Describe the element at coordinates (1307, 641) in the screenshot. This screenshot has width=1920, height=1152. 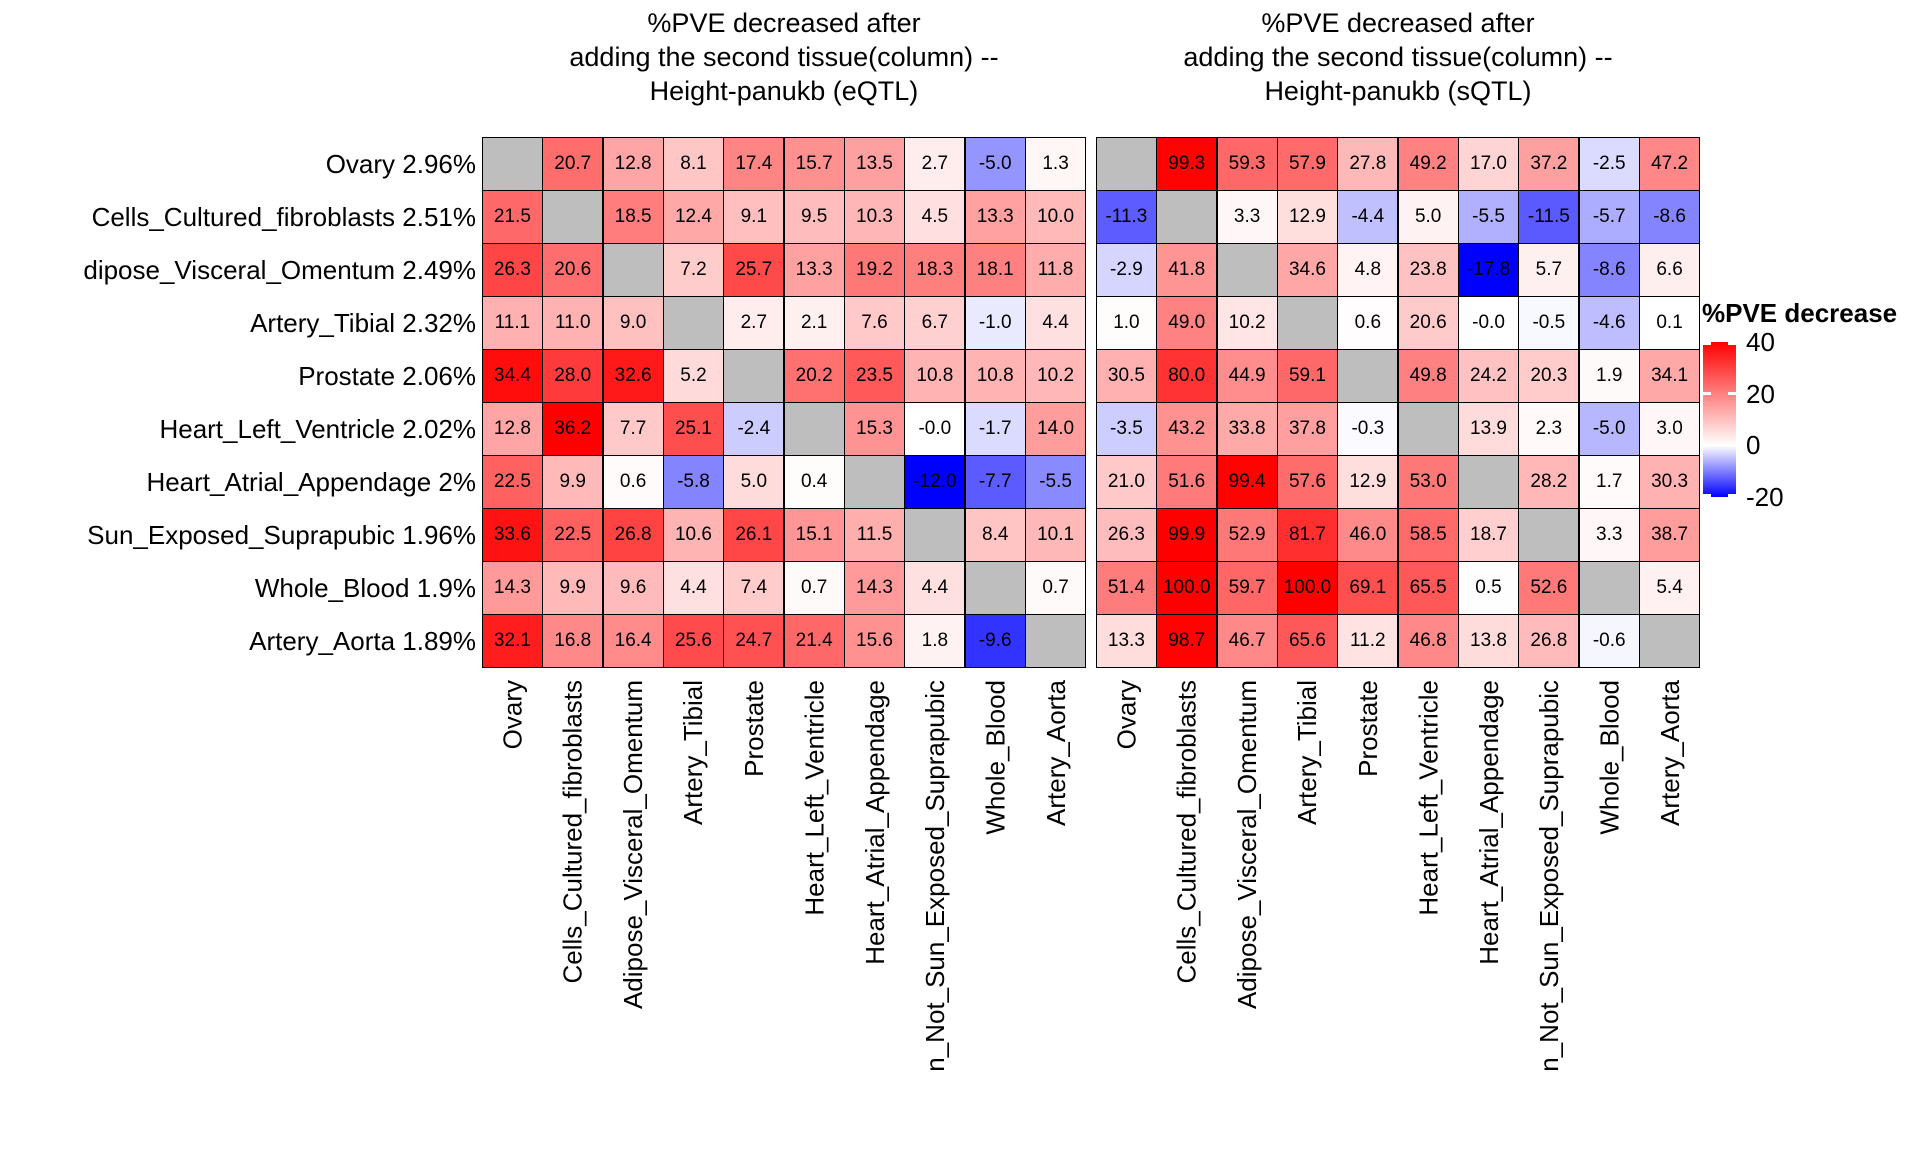
I see `heatmap-cell: 65.6` at that location.